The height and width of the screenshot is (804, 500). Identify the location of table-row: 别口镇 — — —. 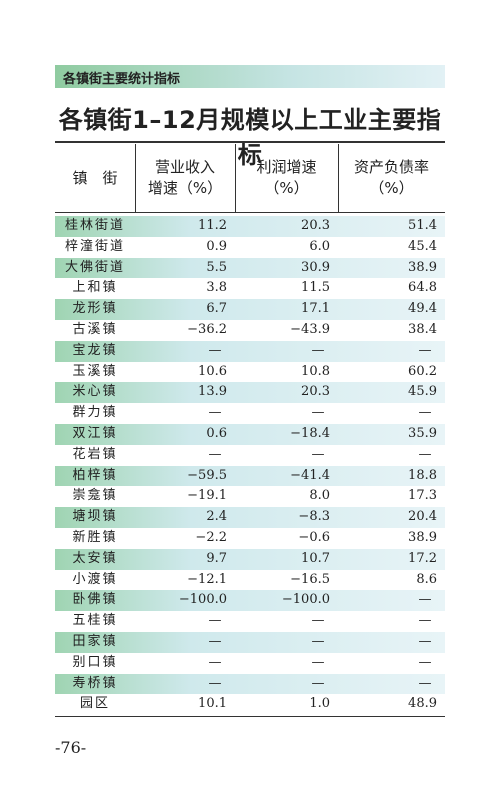
(250, 663).